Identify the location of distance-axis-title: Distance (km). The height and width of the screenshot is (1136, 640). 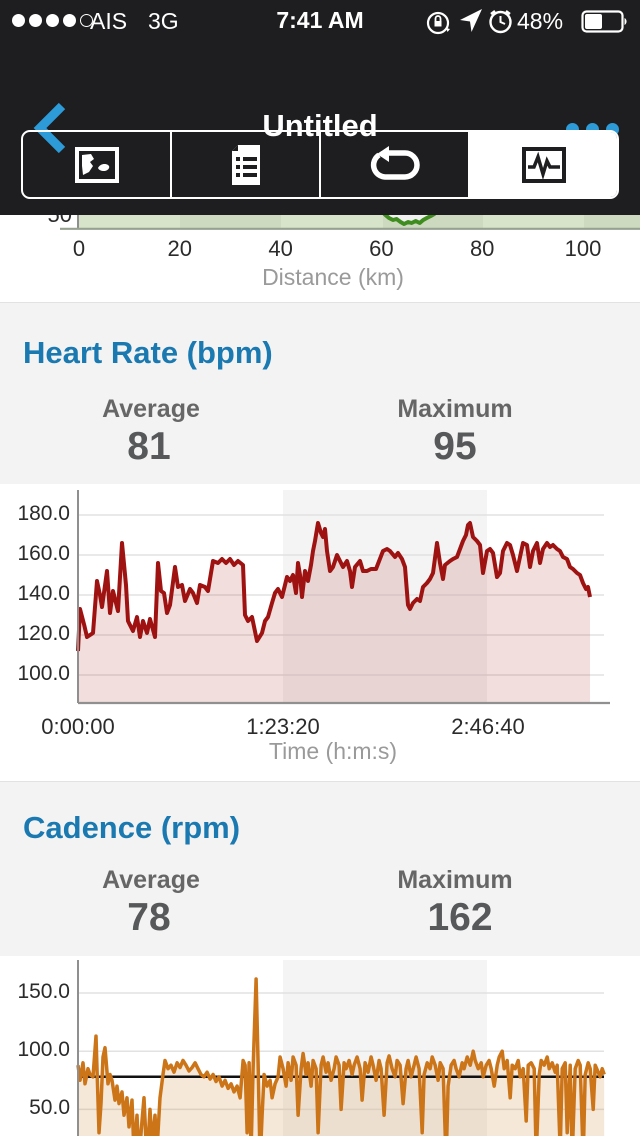
(333, 277).